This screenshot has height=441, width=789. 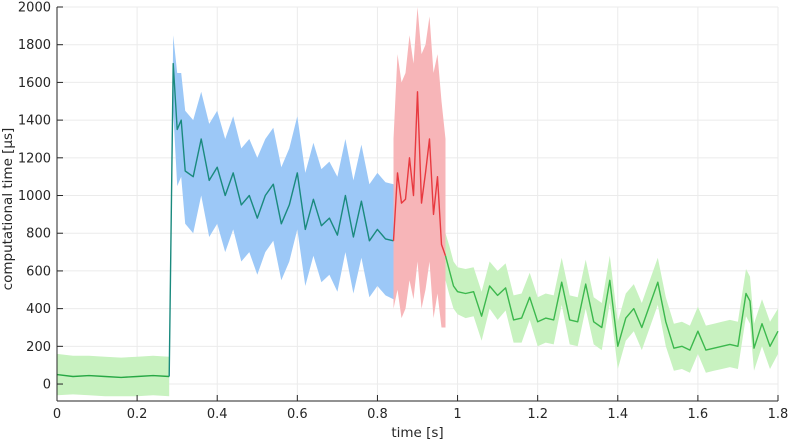 What do you see at coordinates (38, 347) in the screenshot?
I see `y-tick-label: 200` at bounding box center [38, 347].